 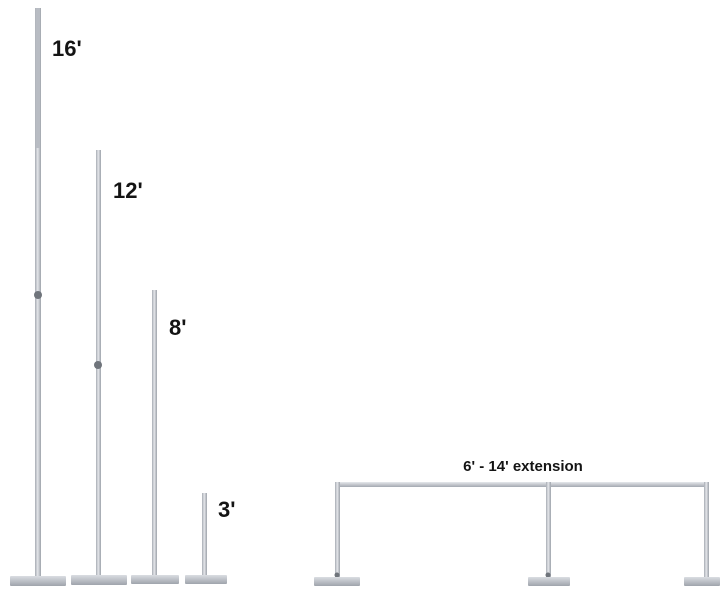 What do you see at coordinates (38, 295) in the screenshot?
I see `pole-16ft-knob` at bounding box center [38, 295].